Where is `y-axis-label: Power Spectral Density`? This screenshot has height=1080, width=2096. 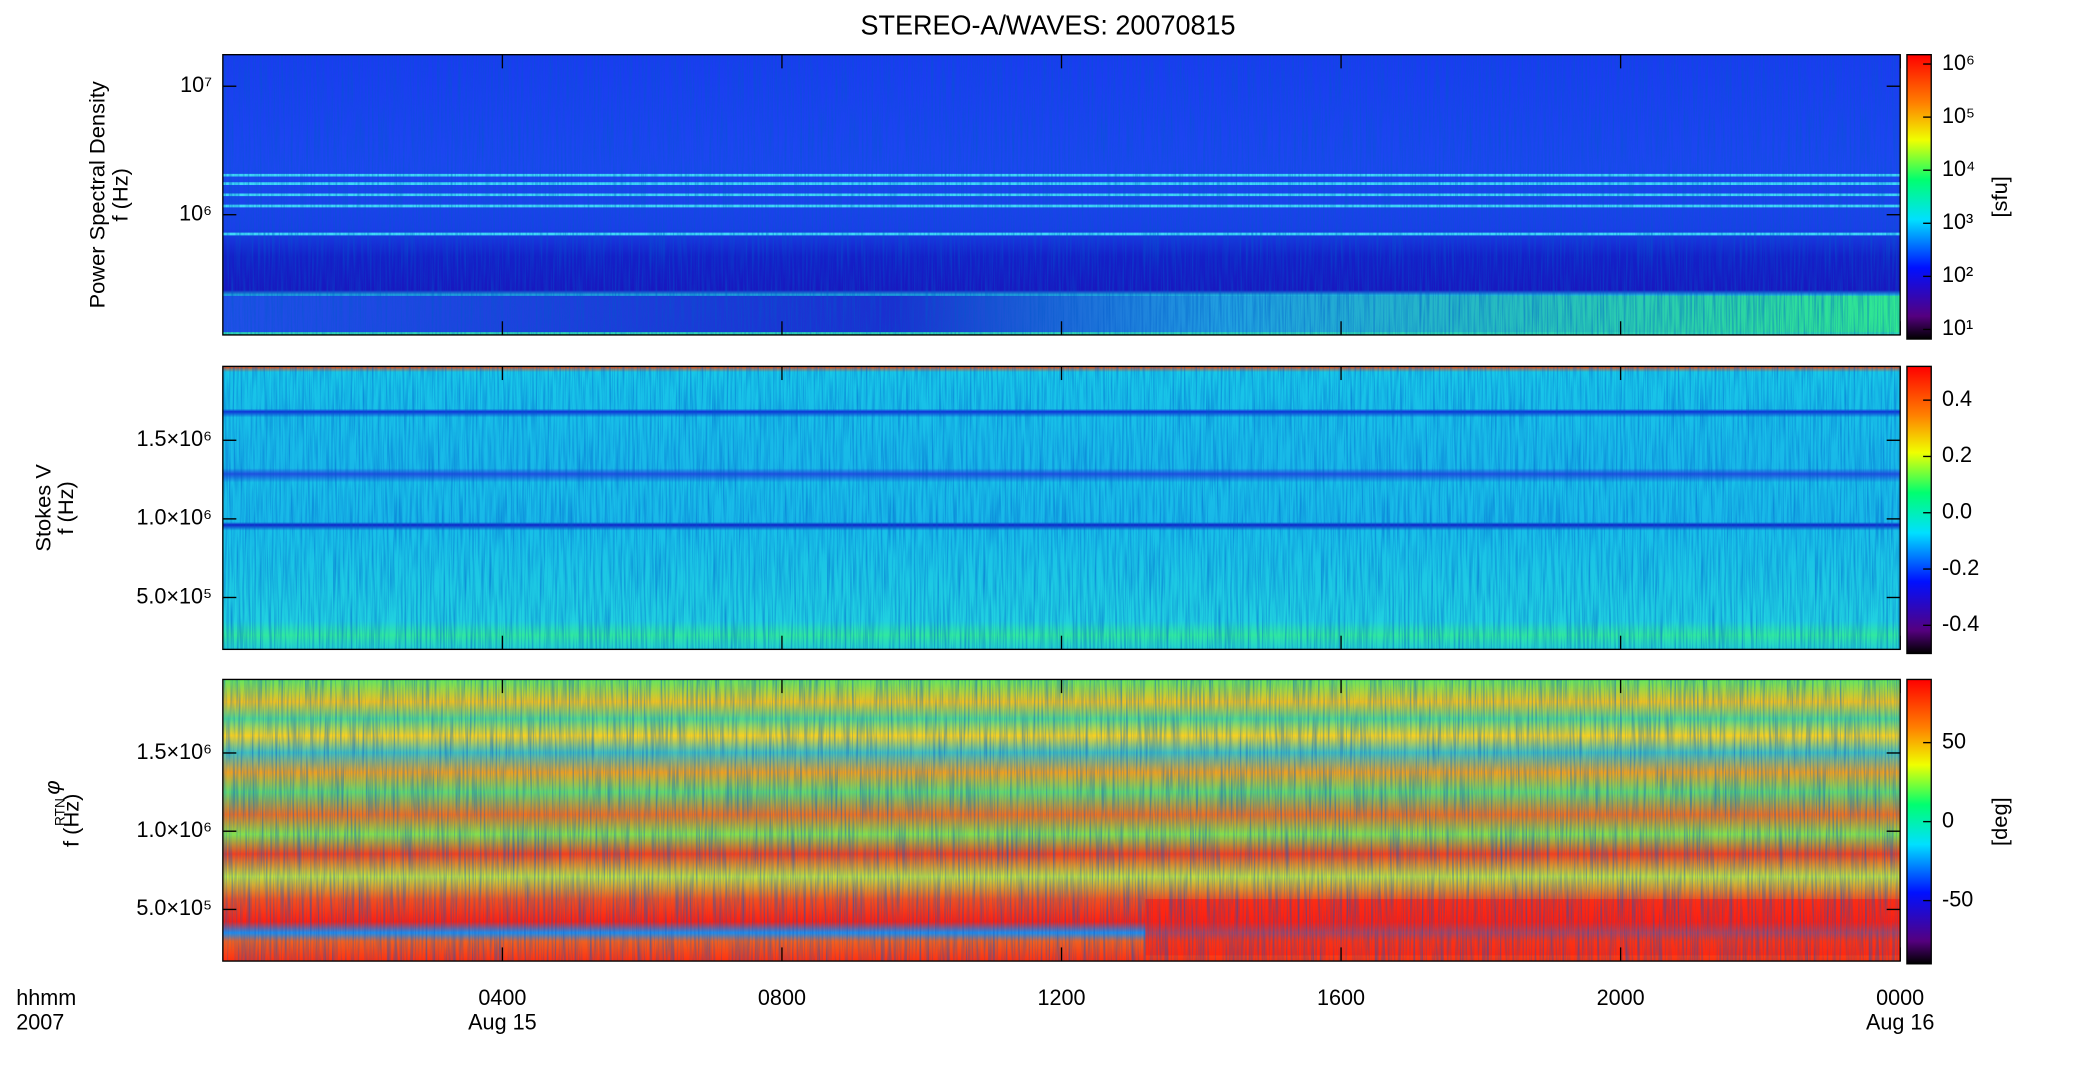
y-axis-label: Power Spectral Density is located at coordinates (96, 194).